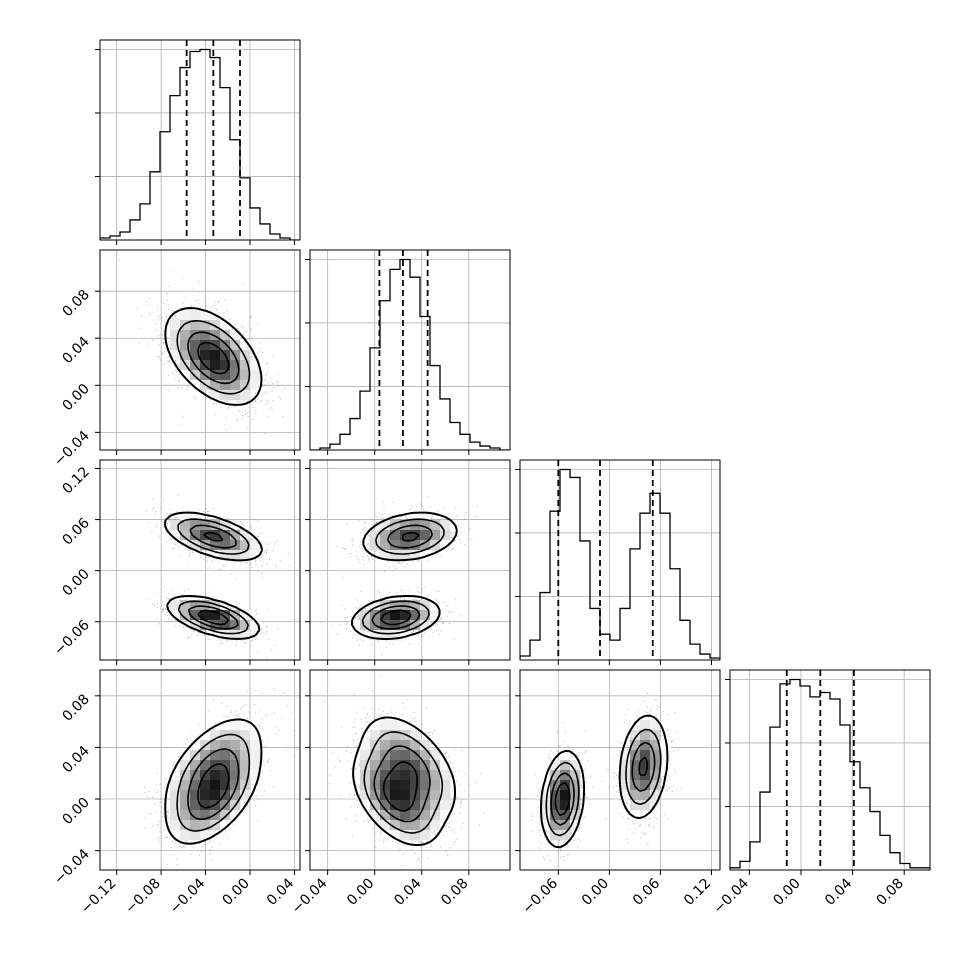 The height and width of the screenshot is (970, 970). I want to click on x-tick-label: 0.06, so click(646, 891).